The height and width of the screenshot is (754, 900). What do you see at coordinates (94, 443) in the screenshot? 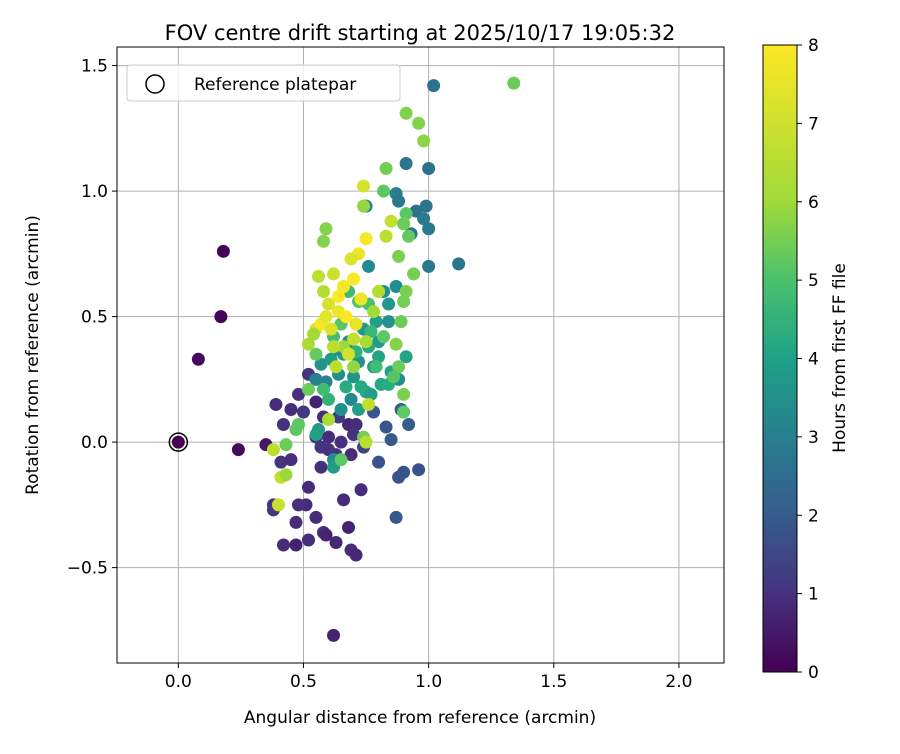
I see `y-tick-label: 0.0` at bounding box center [94, 443].